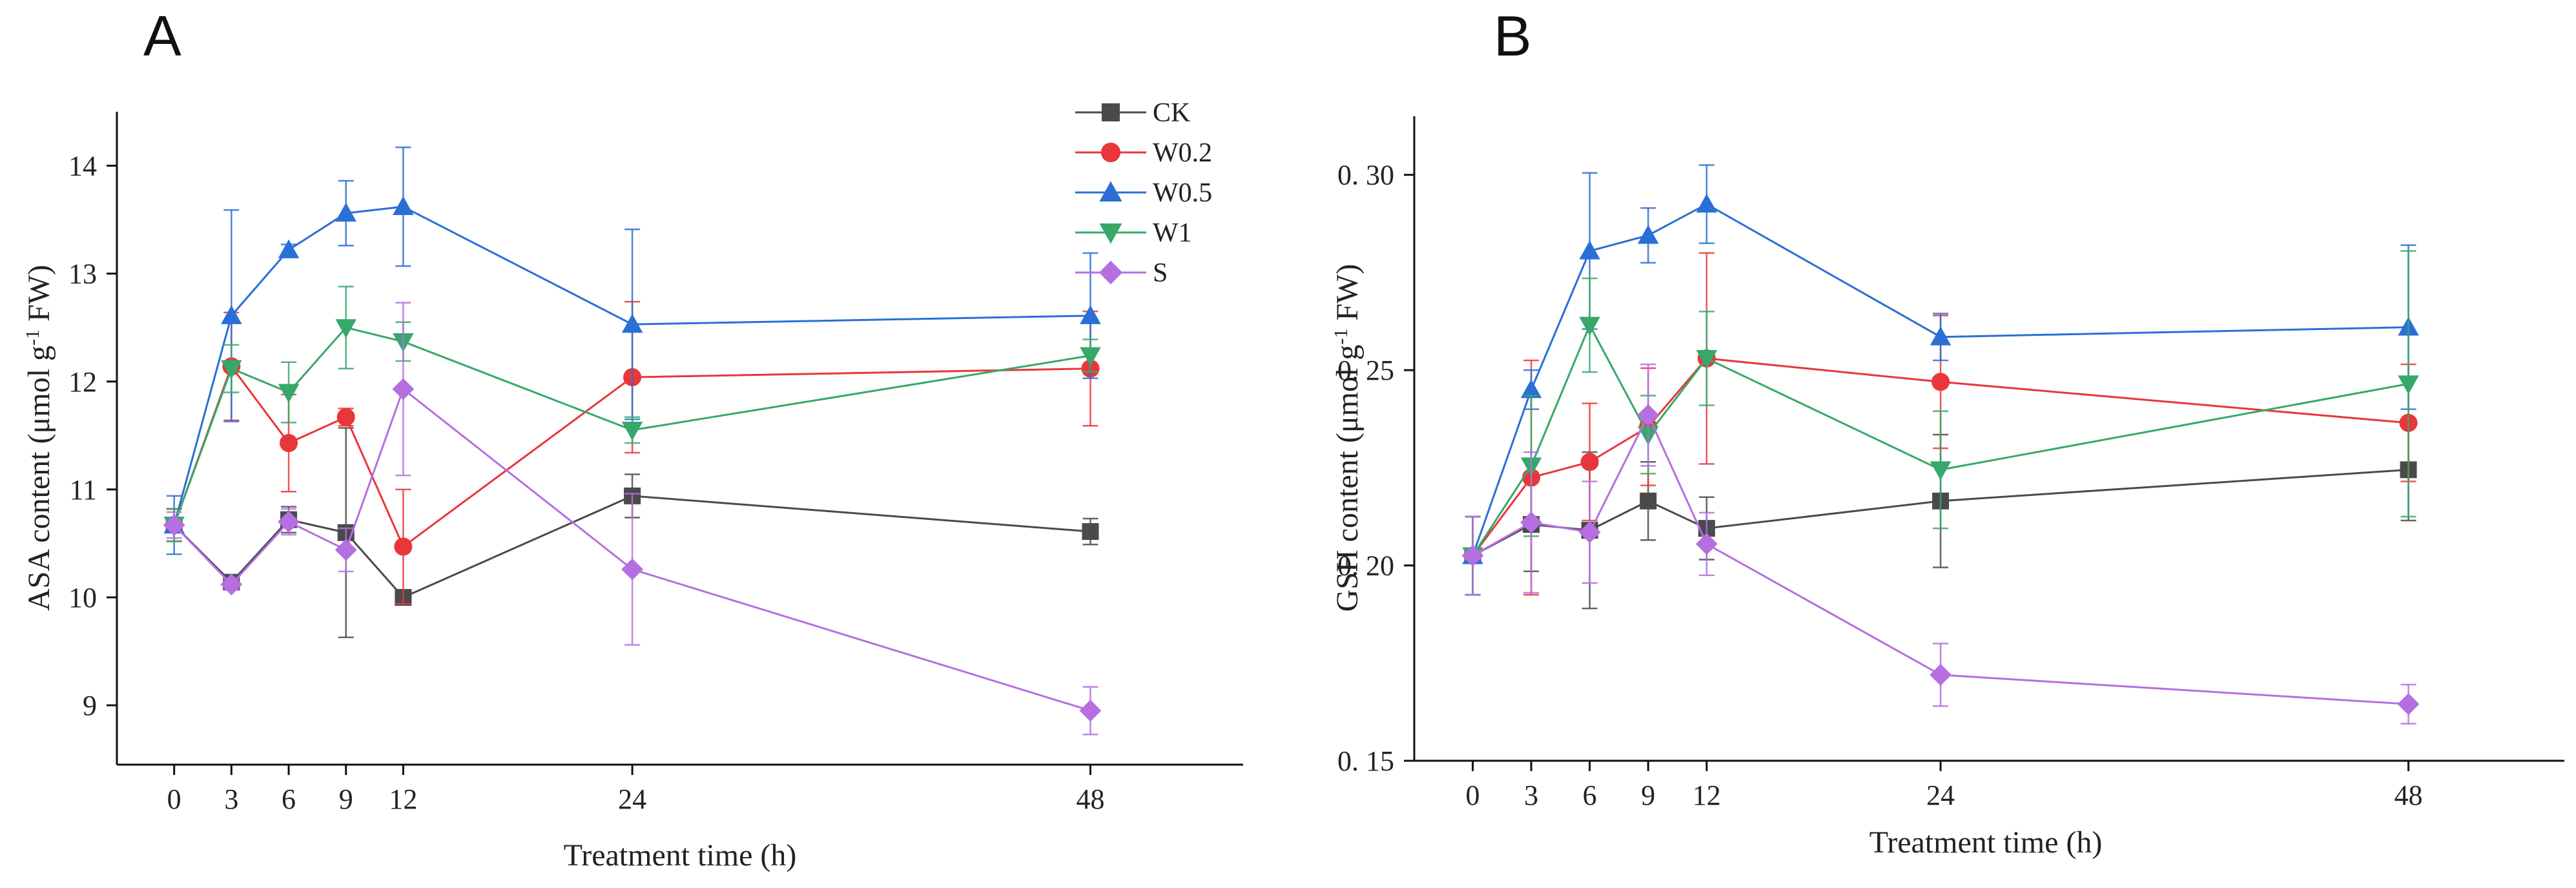 The height and width of the screenshot is (888, 2576). Describe the element at coordinates (1110, 191) in the screenshot. I see `legend-marker-w05` at that location.